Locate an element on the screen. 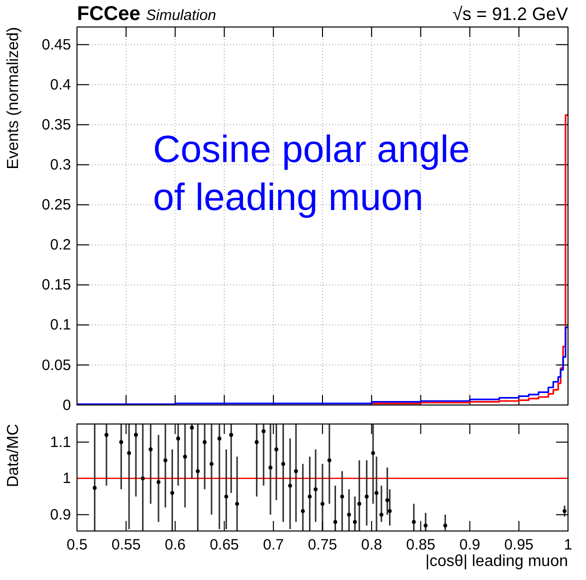 This screenshot has height=580, width=586. y-tick-label: 0 is located at coordinates (66, 405).